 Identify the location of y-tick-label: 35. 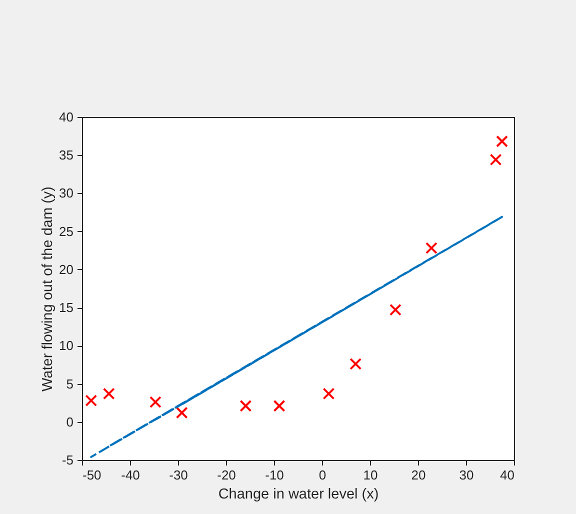
(66, 155).